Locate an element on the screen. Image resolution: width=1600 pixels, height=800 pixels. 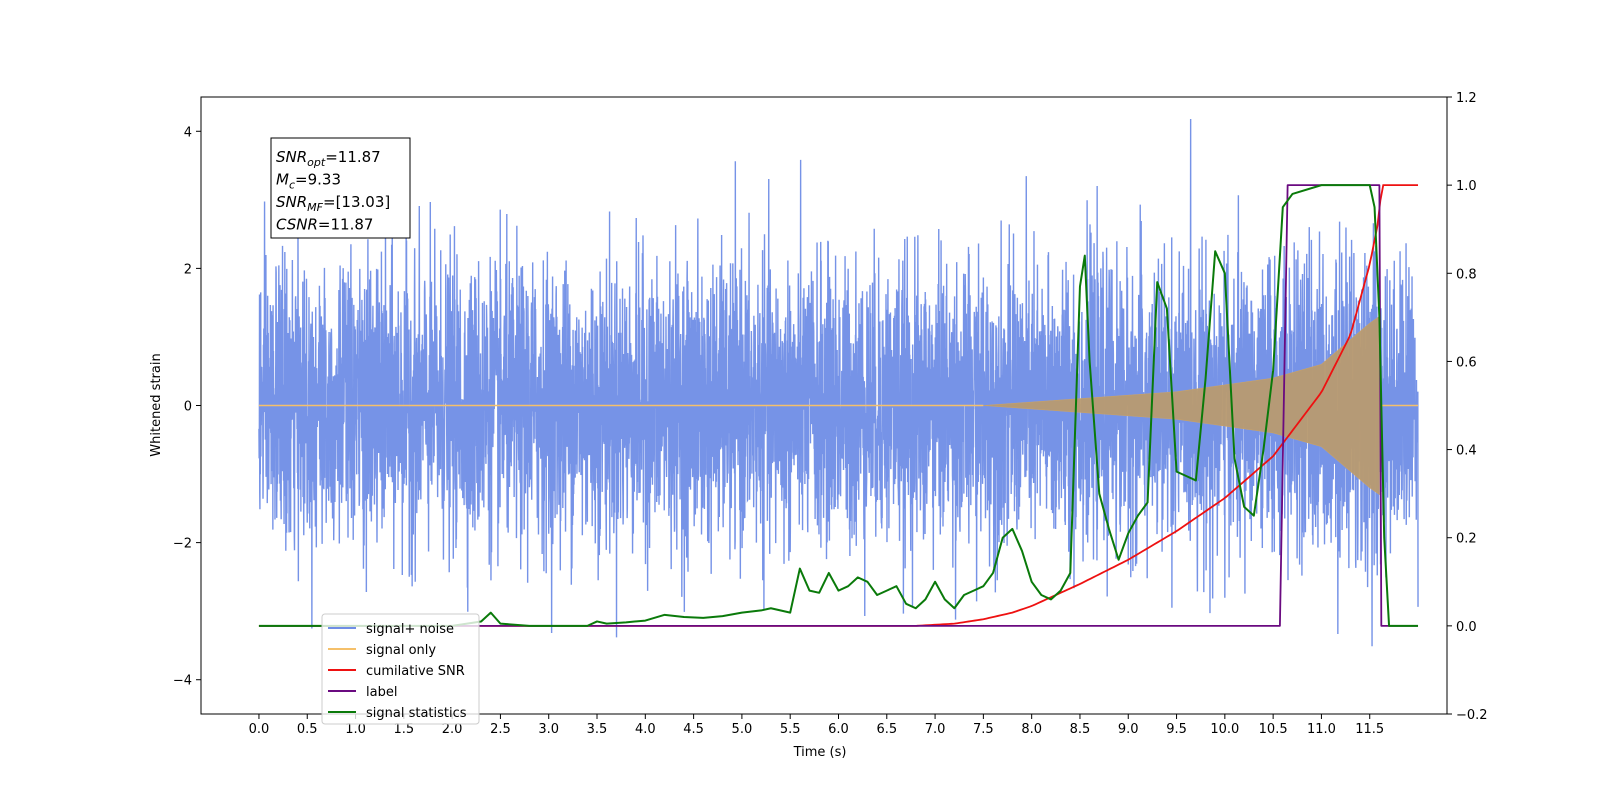
x-tick-label: 3.0 is located at coordinates (548, 729).